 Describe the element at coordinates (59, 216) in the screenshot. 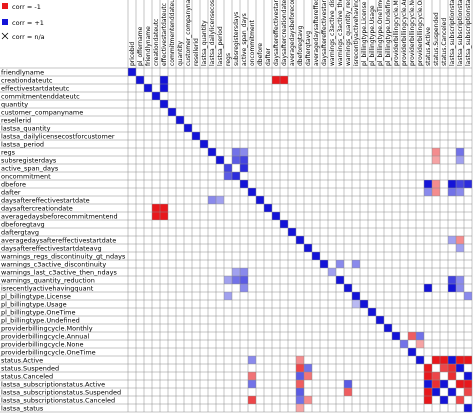

I see `row-label: averagedaysbeforecommitmentend` at that location.